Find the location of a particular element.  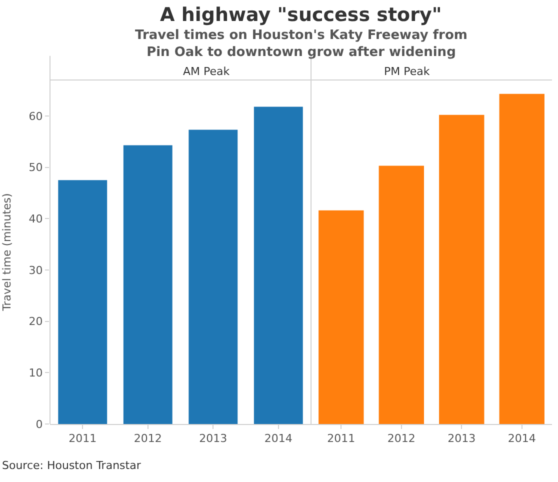

y-tick-label: 30 is located at coordinates (35, 270).